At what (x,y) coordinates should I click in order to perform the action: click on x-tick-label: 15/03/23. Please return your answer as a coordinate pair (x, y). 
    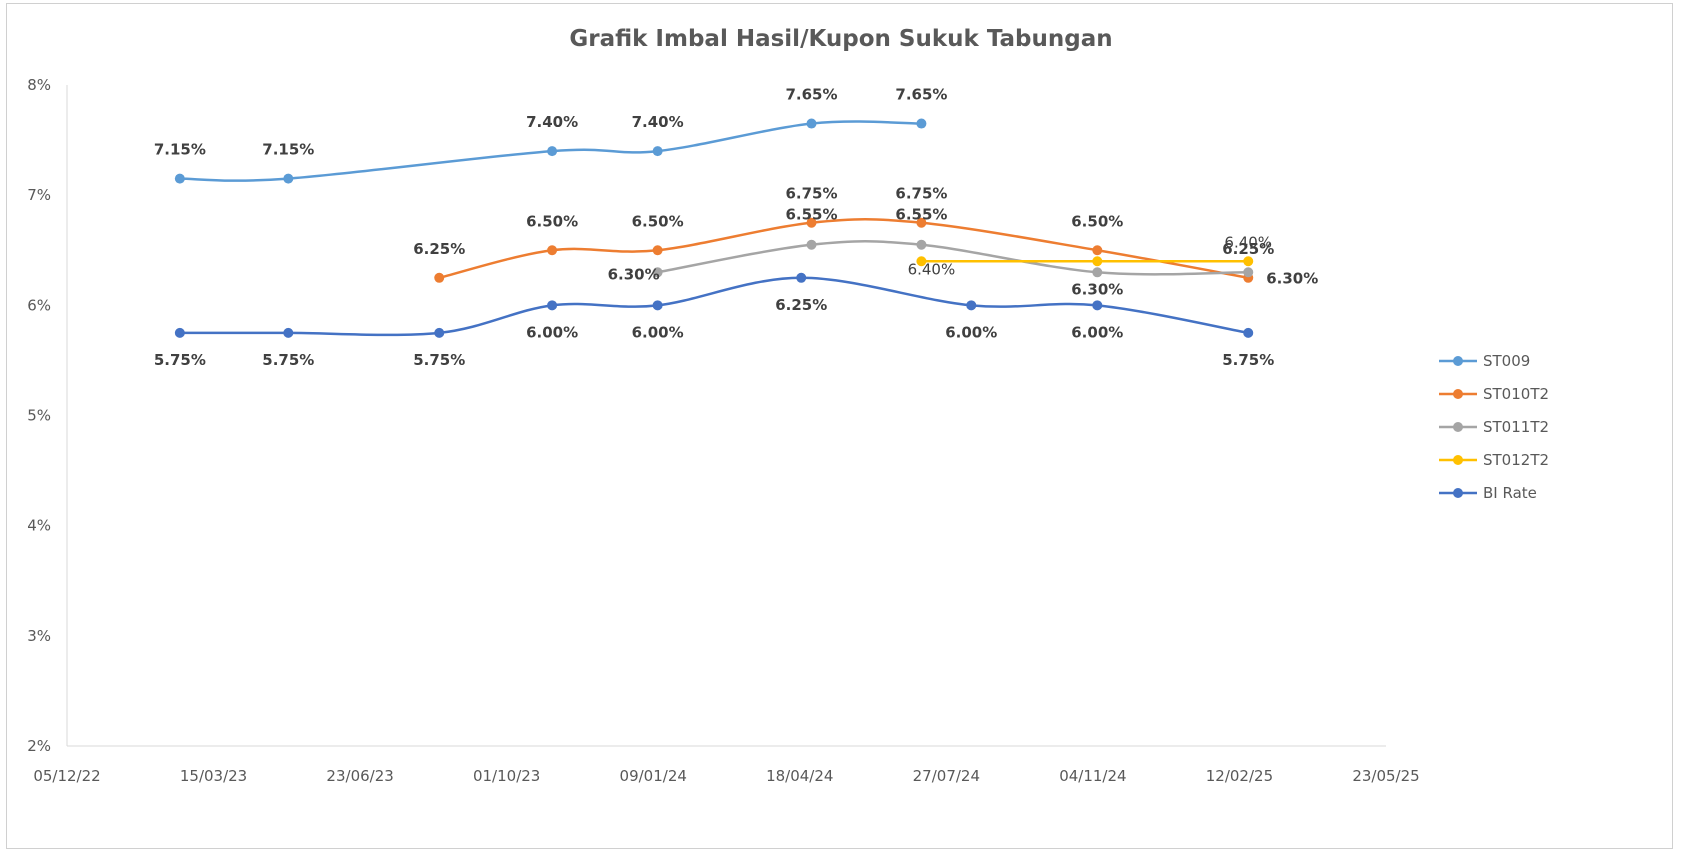
    Looking at the image, I should click on (213, 776).